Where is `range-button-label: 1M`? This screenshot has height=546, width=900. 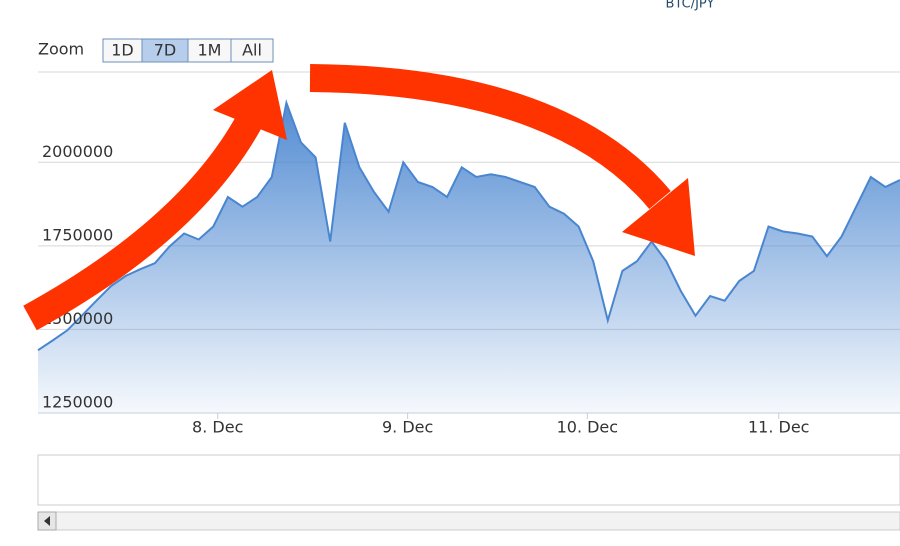
range-button-label: 1M is located at coordinates (210, 50).